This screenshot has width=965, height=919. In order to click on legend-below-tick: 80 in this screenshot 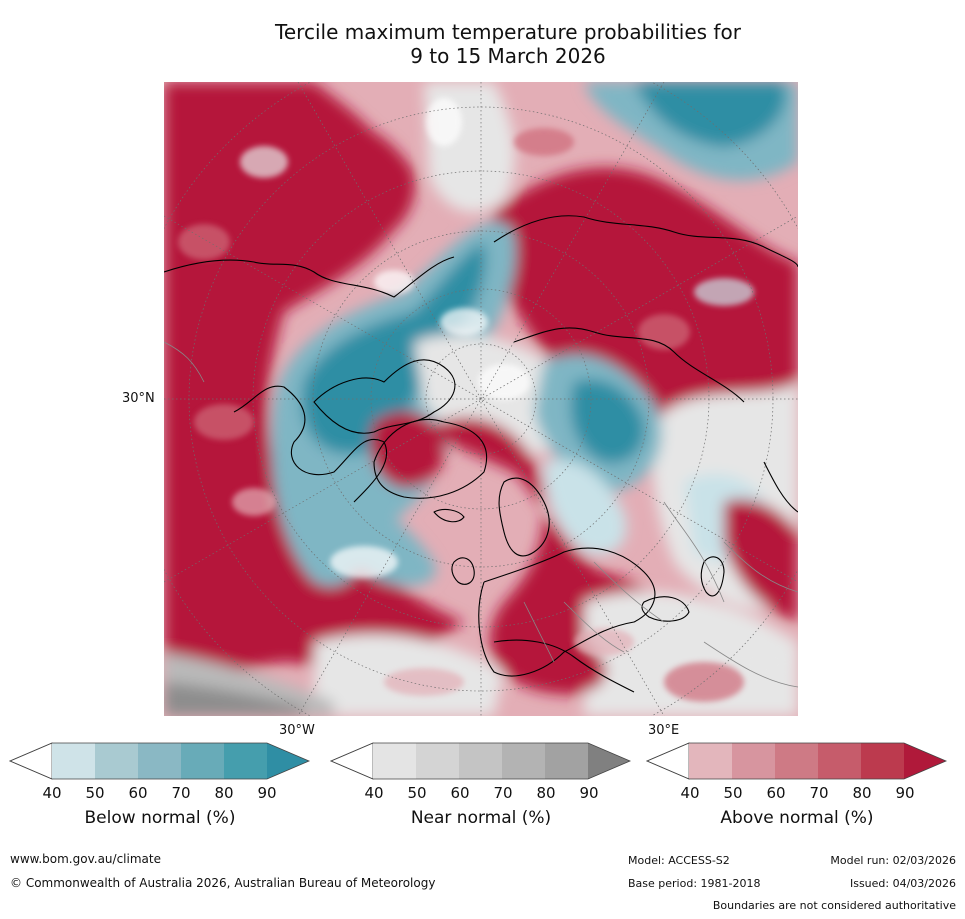, I will do `click(224, 793)`.